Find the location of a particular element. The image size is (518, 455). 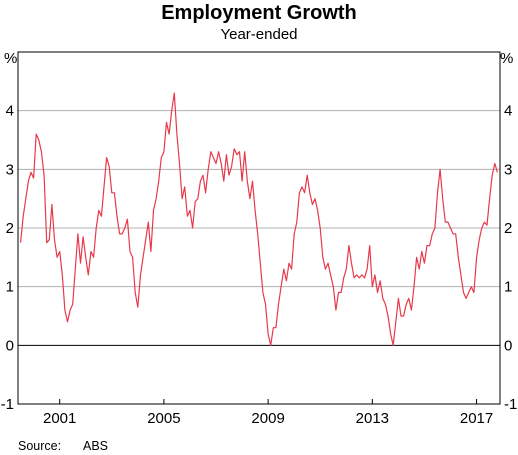

source-value: ABS is located at coordinates (95, 446).